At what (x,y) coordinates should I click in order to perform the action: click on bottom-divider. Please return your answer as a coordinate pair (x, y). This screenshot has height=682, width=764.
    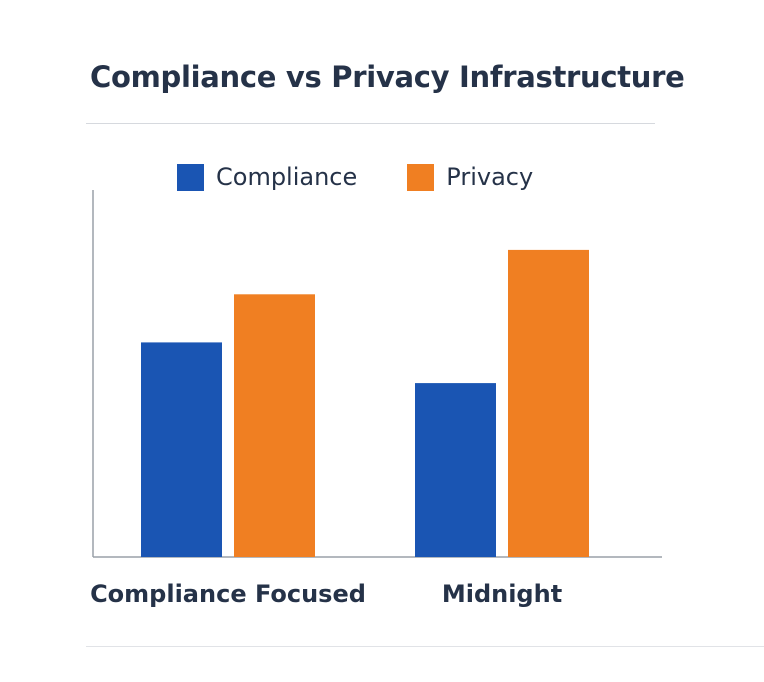
    Looking at the image, I should click on (425, 646).